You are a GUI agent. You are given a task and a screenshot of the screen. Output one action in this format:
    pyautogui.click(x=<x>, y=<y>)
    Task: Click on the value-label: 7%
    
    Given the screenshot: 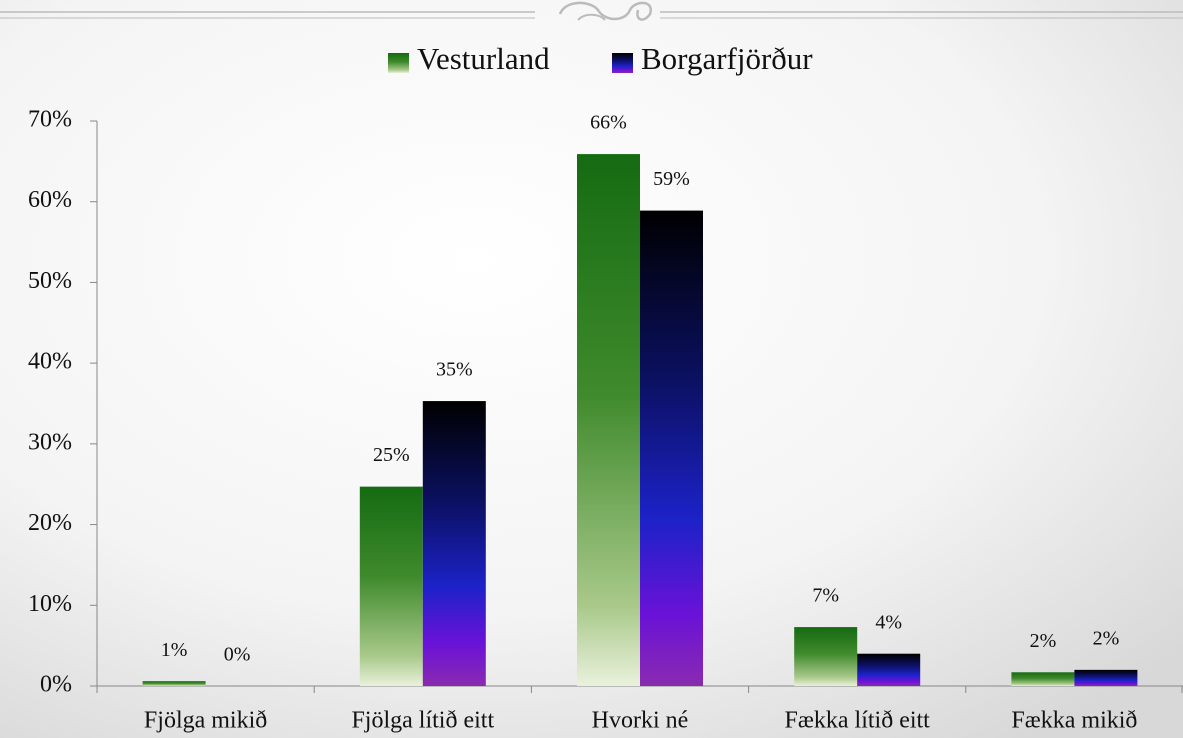 What is the action you would take?
    pyautogui.click(x=825, y=596)
    